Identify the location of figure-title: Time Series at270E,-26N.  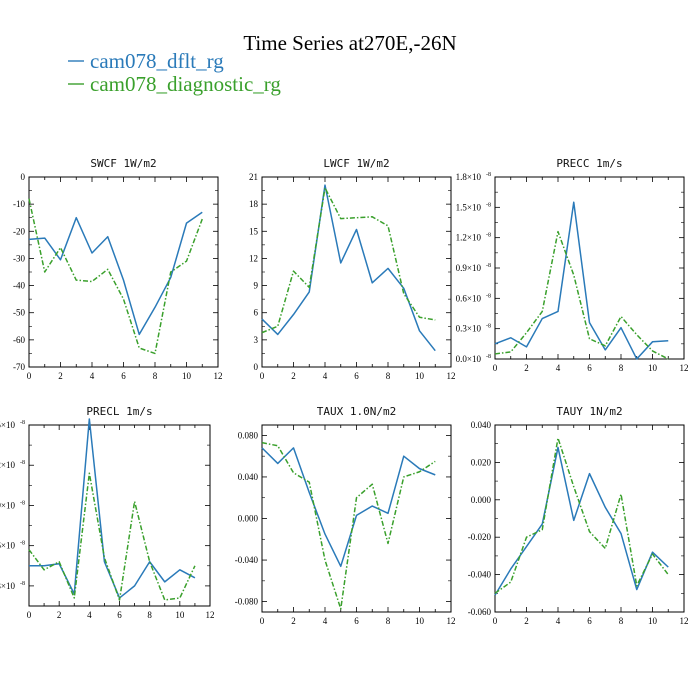
(349, 43).